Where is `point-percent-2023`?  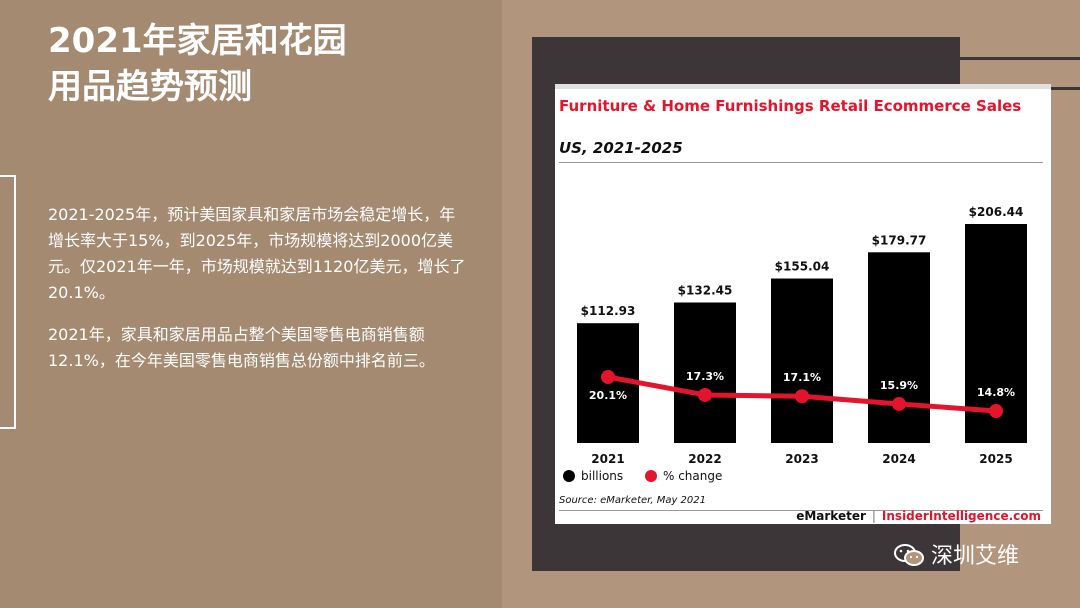 point-percent-2023 is located at coordinates (802, 396).